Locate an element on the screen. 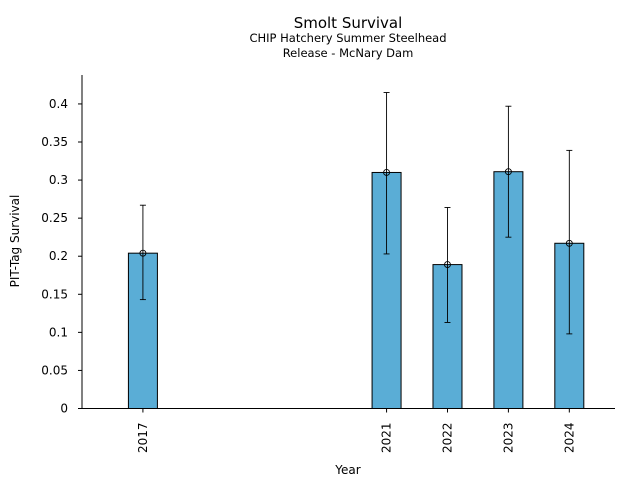 This screenshot has width=640, height=484. point-marker-2017 is located at coordinates (143, 253).